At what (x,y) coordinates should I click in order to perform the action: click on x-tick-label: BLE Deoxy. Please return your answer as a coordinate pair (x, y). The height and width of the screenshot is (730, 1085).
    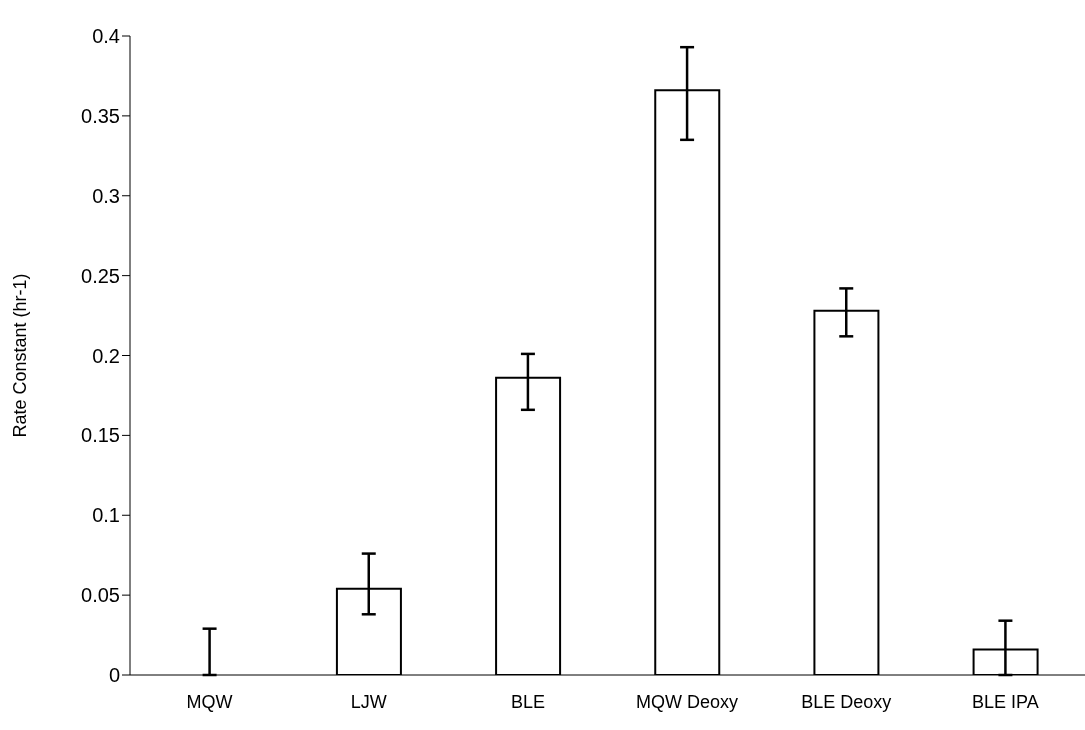
    Looking at the image, I should click on (846, 701).